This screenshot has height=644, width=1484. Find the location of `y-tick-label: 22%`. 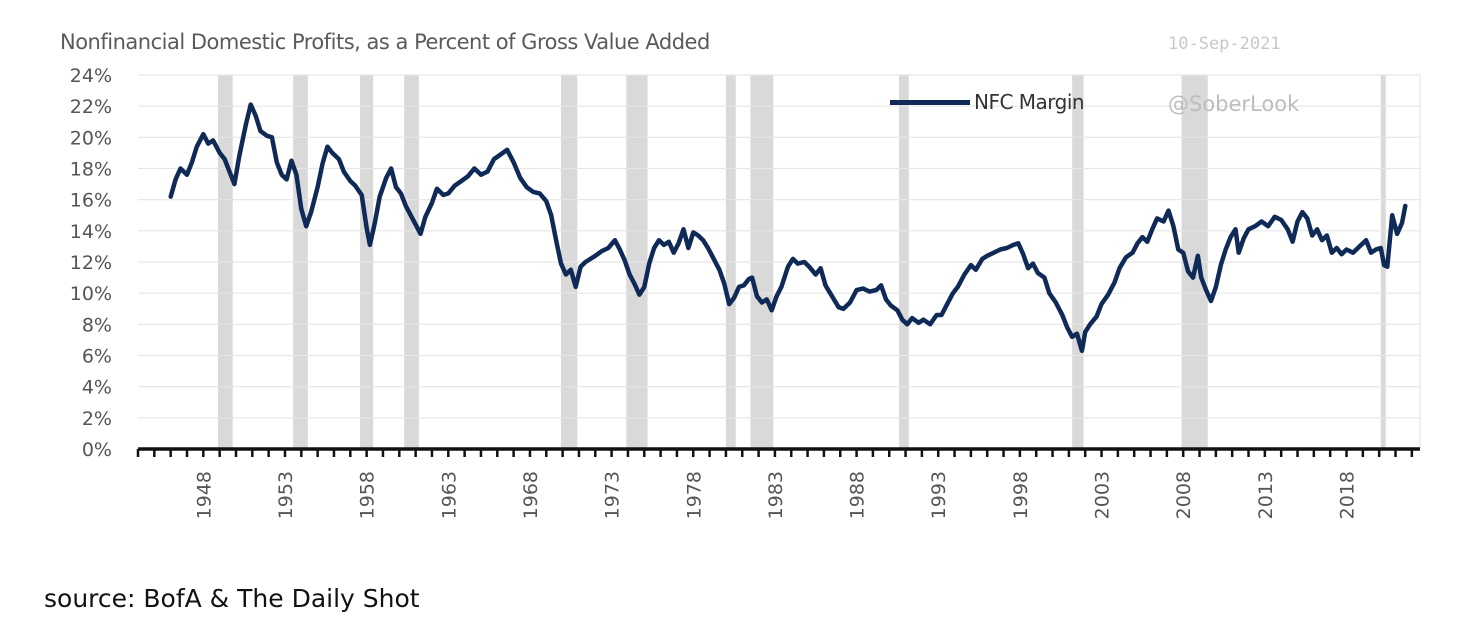

y-tick-label: 22% is located at coordinates (91, 107).